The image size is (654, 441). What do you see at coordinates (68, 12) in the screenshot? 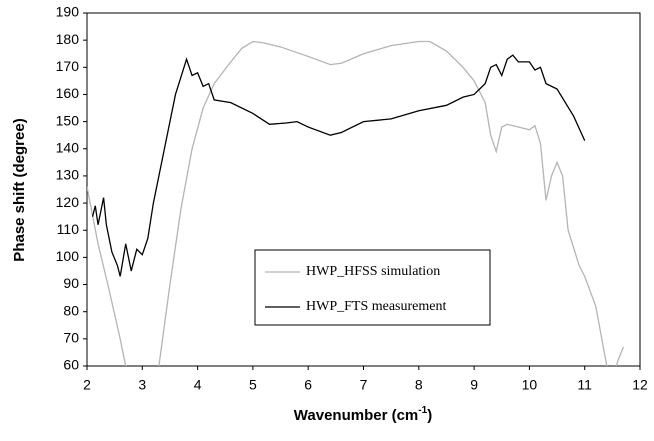
I see `y-tick-label: 190` at bounding box center [68, 12].